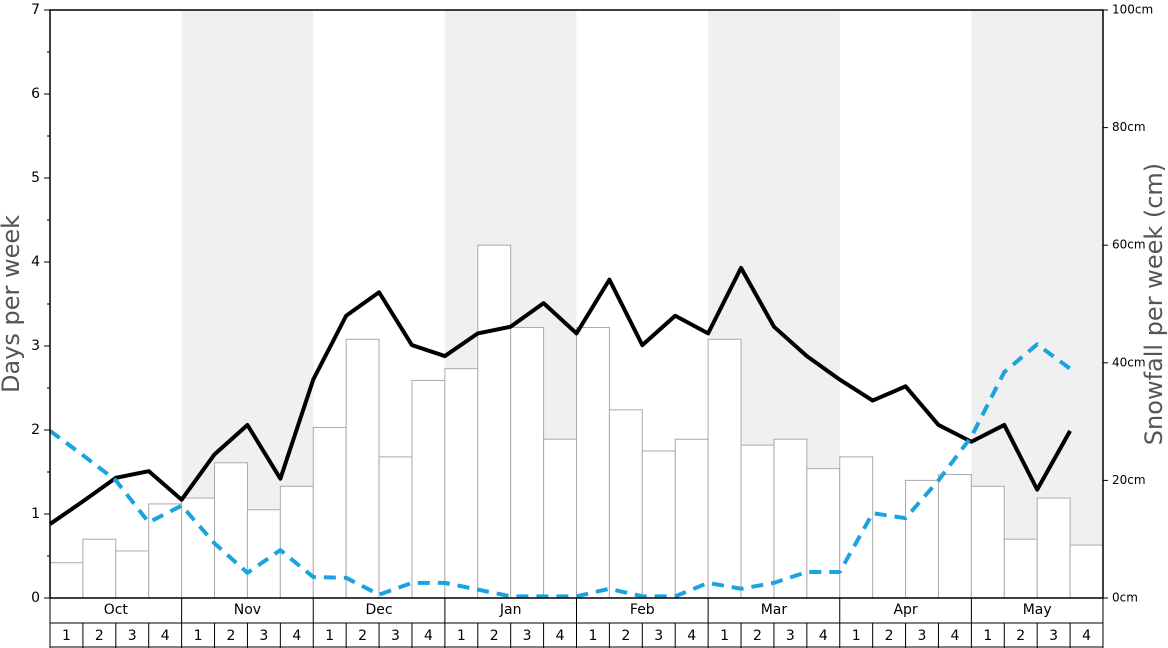 The image size is (1168, 648). Describe the element at coordinates (35, 94) in the screenshot. I see `y-tick-label: 6` at that location.